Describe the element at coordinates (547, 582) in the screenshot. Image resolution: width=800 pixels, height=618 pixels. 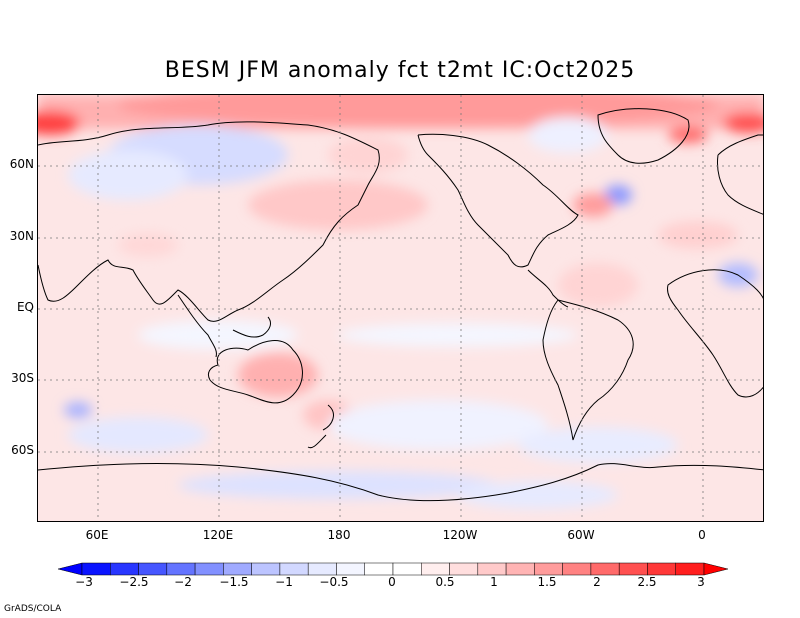
I see `colorbar-tick-label: 1.5` at that location.